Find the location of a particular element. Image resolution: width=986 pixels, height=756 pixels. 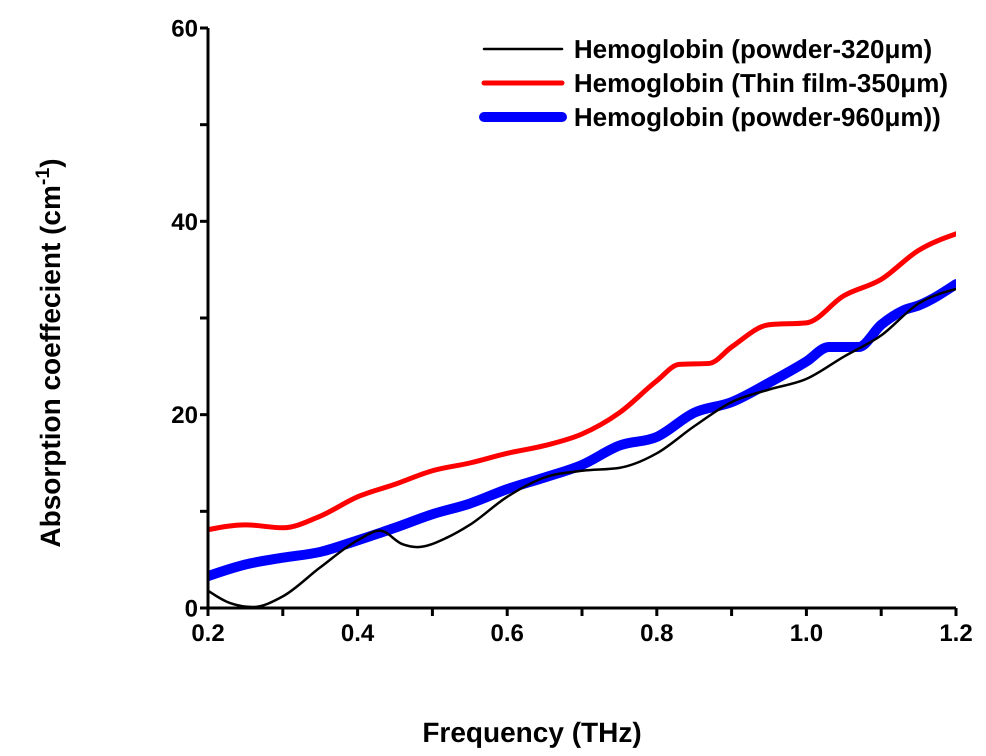

y-tick-label: 60 is located at coordinates (184, 29).